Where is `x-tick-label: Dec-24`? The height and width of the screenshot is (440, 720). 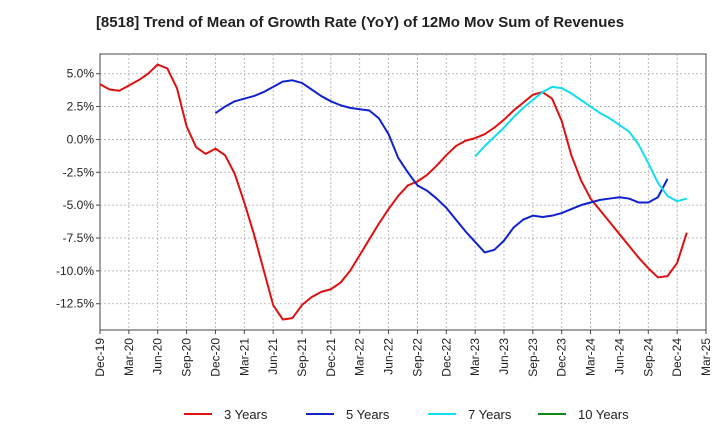 x-tick-label: Dec-24 is located at coordinates (677, 357).